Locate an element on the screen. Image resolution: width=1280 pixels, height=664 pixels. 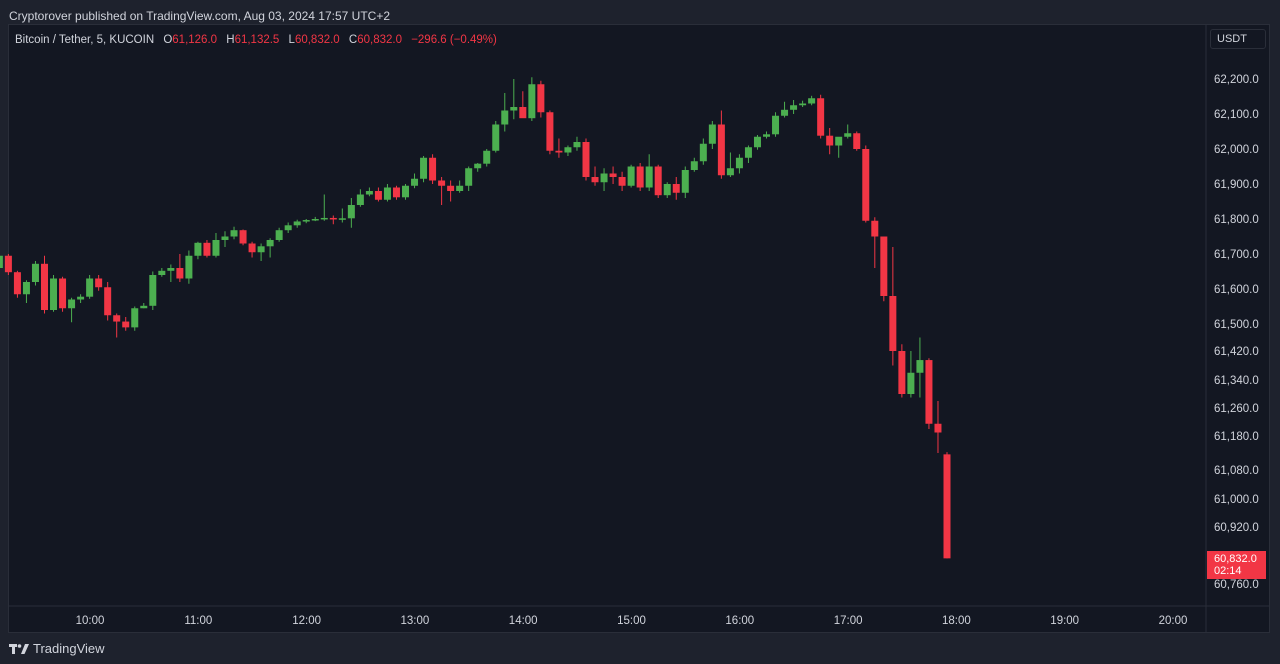
price-tick-label: 61,900.0 is located at coordinates (1236, 185).